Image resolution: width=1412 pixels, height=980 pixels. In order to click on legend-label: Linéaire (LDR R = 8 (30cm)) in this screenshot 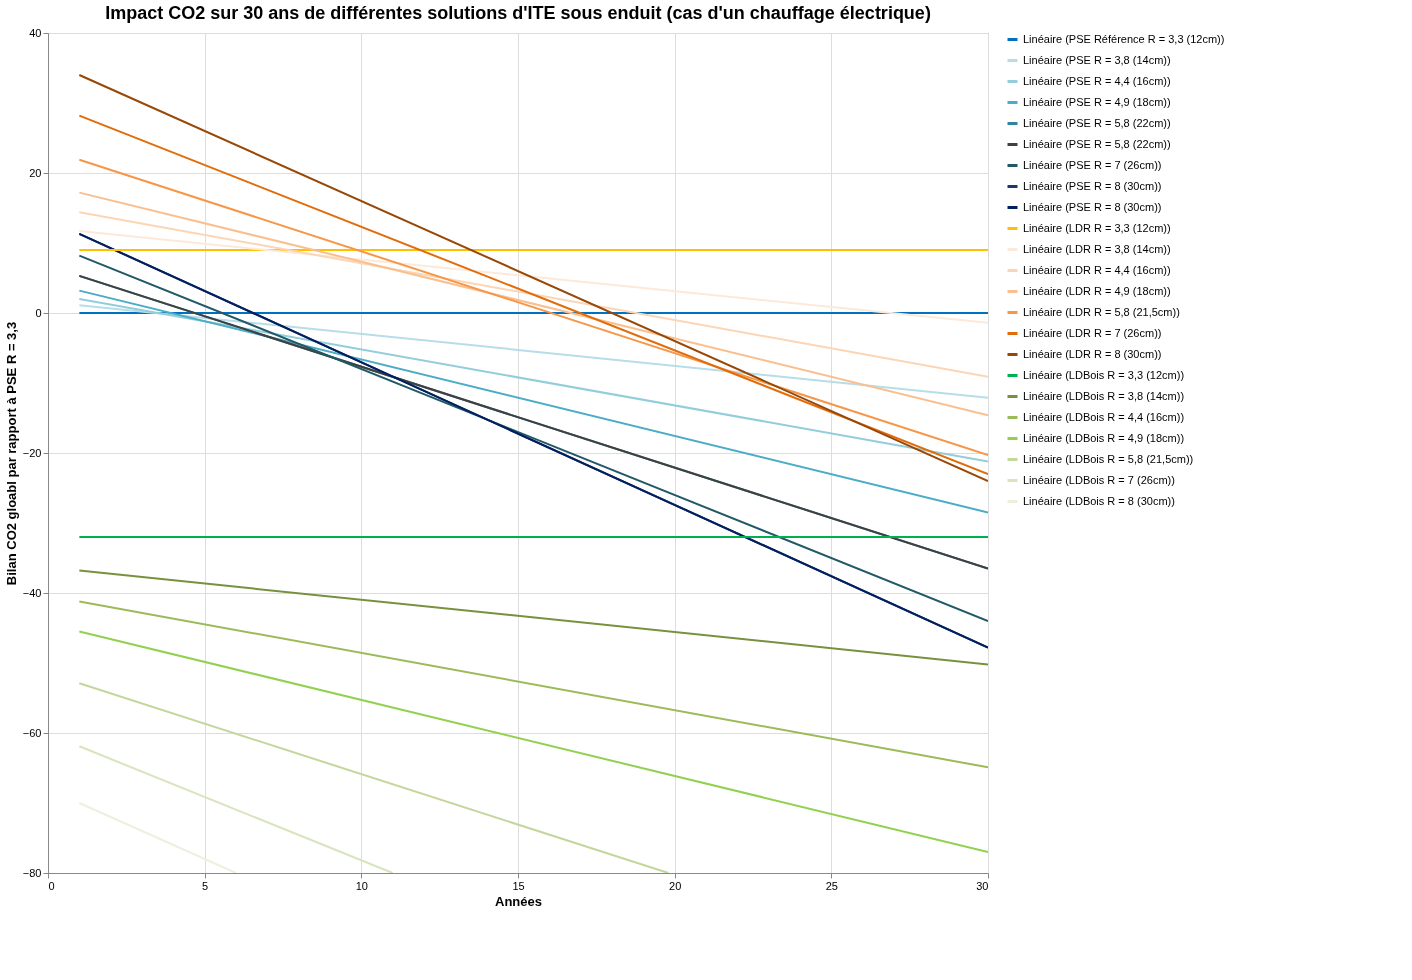, I will do `click(1092, 353)`.